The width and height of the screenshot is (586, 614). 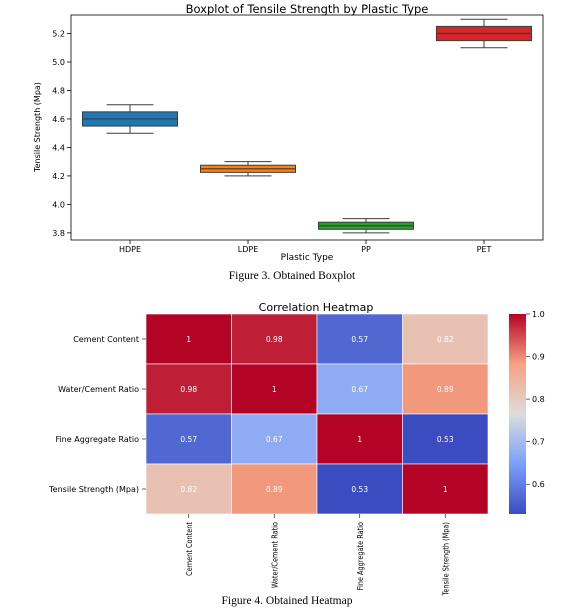 I want to click on heatmap-column-label: Cement Content, so click(x=189, y=549).